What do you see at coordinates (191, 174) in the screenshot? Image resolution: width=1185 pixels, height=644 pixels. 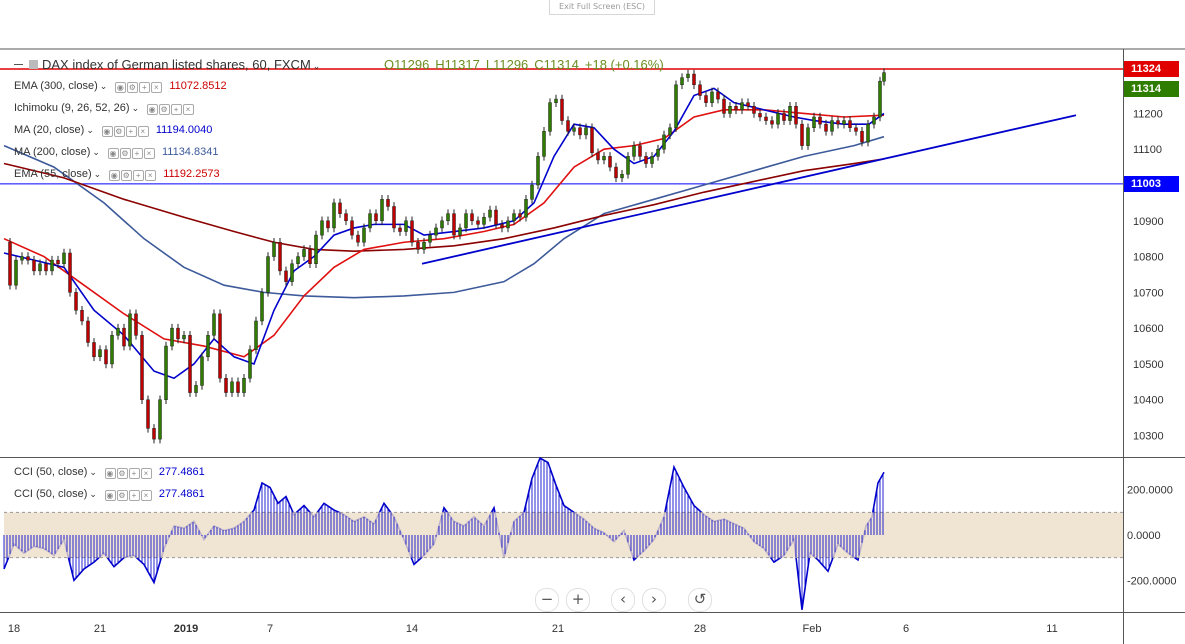 I see `legend-value: 11192.2573` at bounding box center [191, 174].